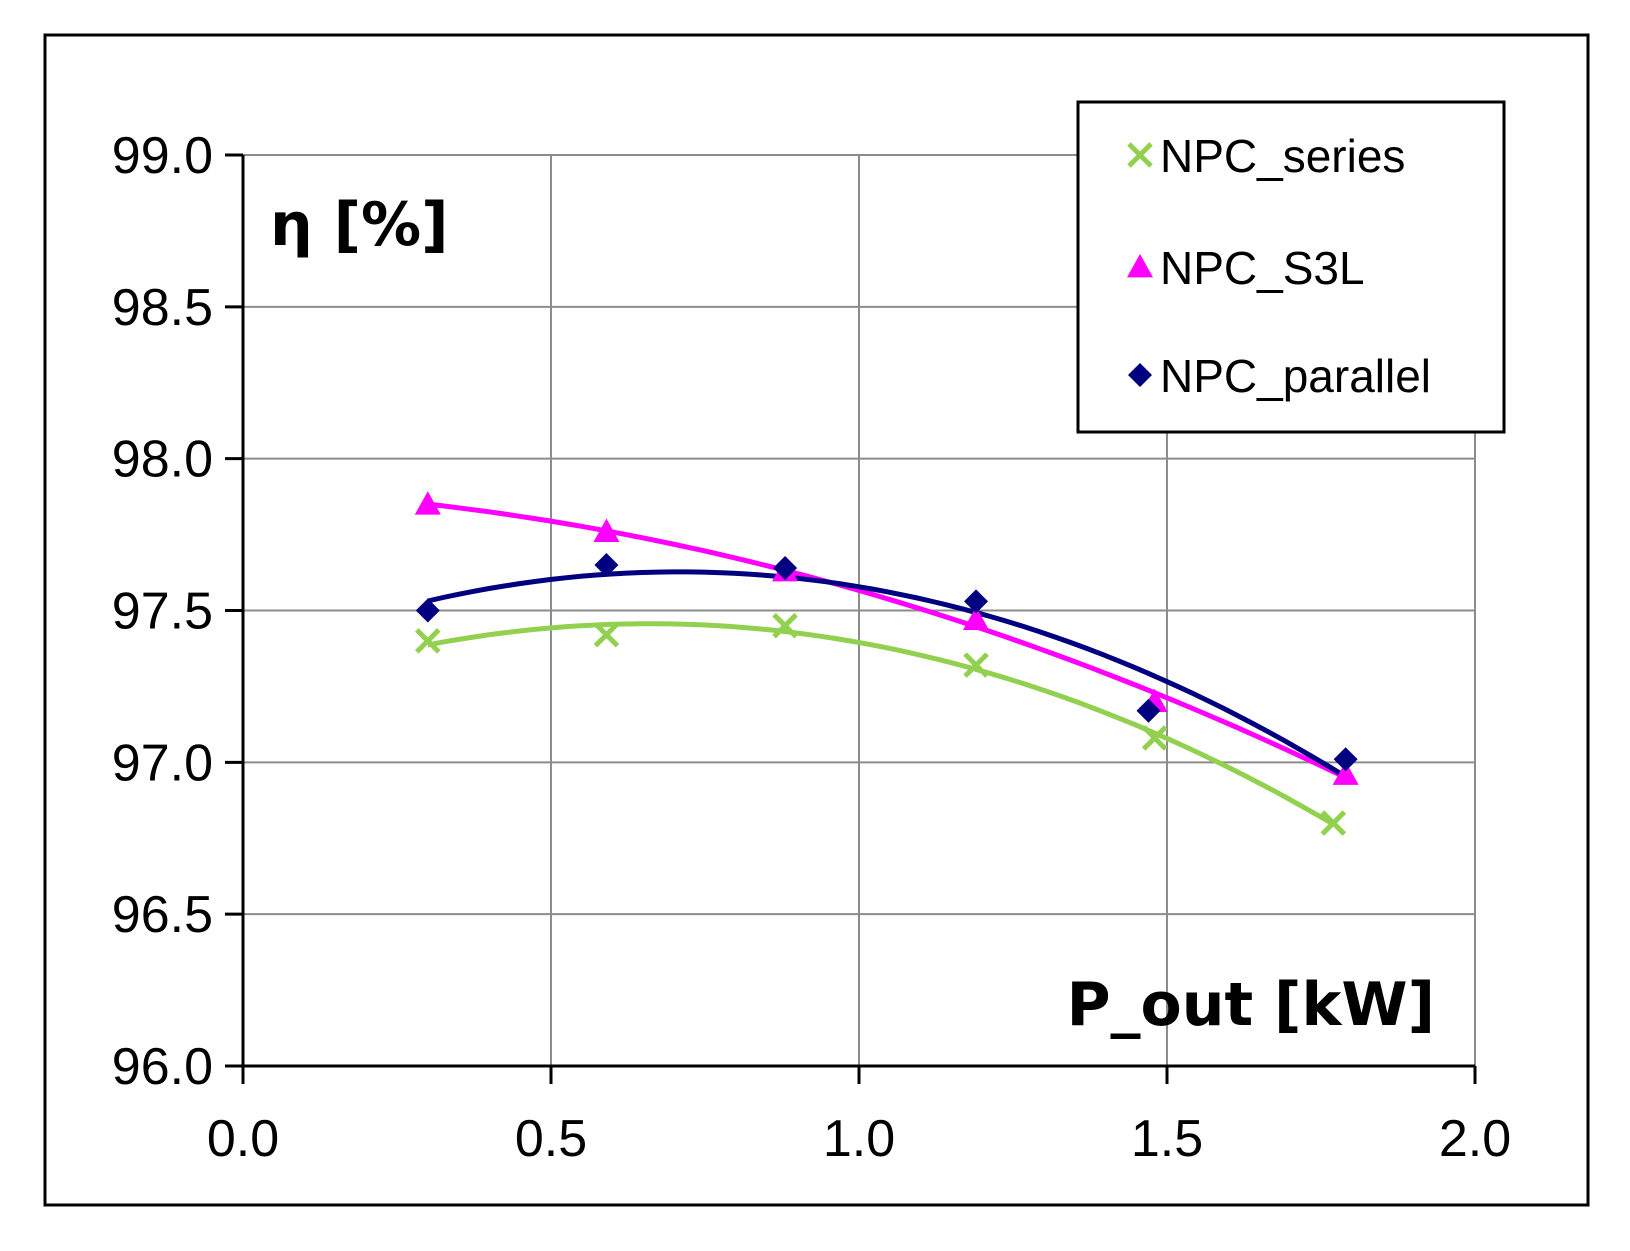 This screenshot has height=1251, width=1630. I want to click on y-tick-label: 99.0, so click(162, 156).